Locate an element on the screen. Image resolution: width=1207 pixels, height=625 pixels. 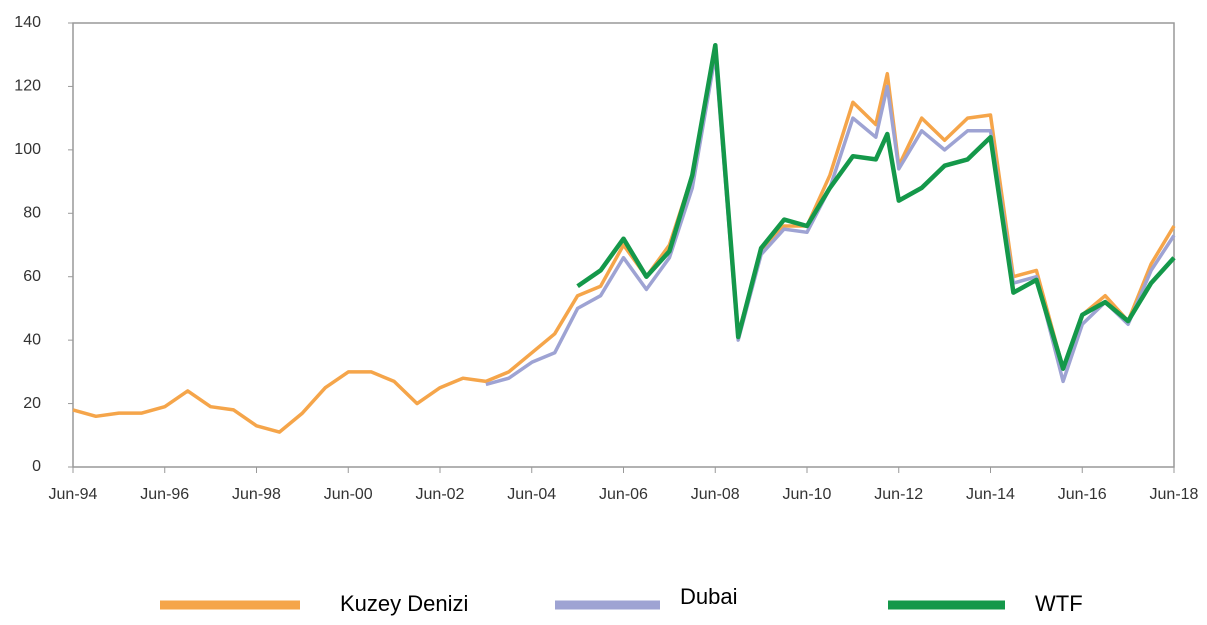
x-tick-label: Jun-18 is located at coordinates (1174, 494).